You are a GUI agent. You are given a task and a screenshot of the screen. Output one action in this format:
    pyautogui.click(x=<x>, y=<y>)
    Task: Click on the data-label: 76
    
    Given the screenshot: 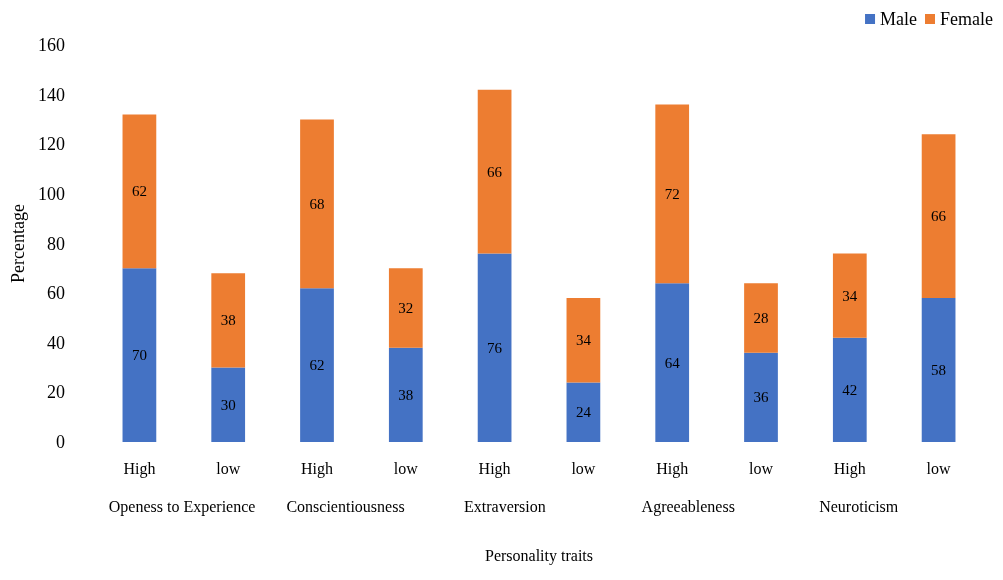 What is the action you would take?
    pyautogui.click(x=495, y=347)
    